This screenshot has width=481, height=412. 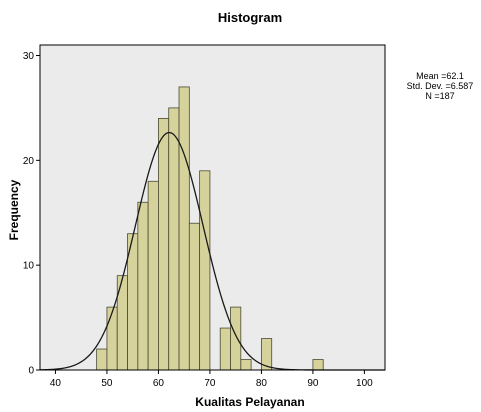 What do you see at coordinates (439, 96) in the screenshot?
I see `stats-n: N =187` at bounding box center [439, 96].